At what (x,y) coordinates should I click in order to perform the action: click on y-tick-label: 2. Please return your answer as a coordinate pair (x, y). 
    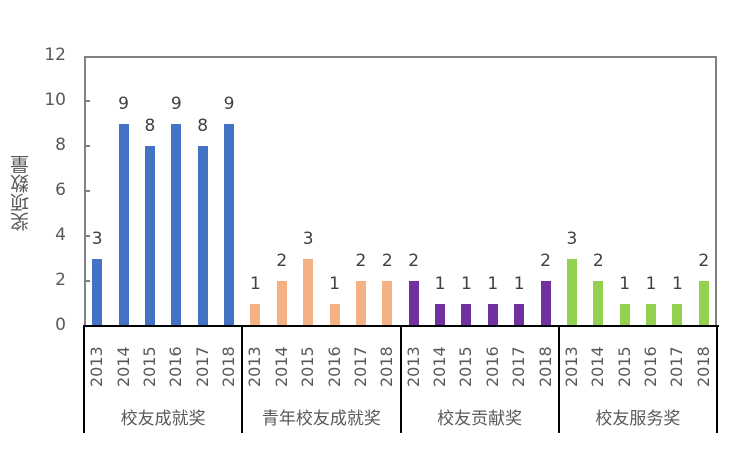
    Looking at the image, I should click on (60, 280).